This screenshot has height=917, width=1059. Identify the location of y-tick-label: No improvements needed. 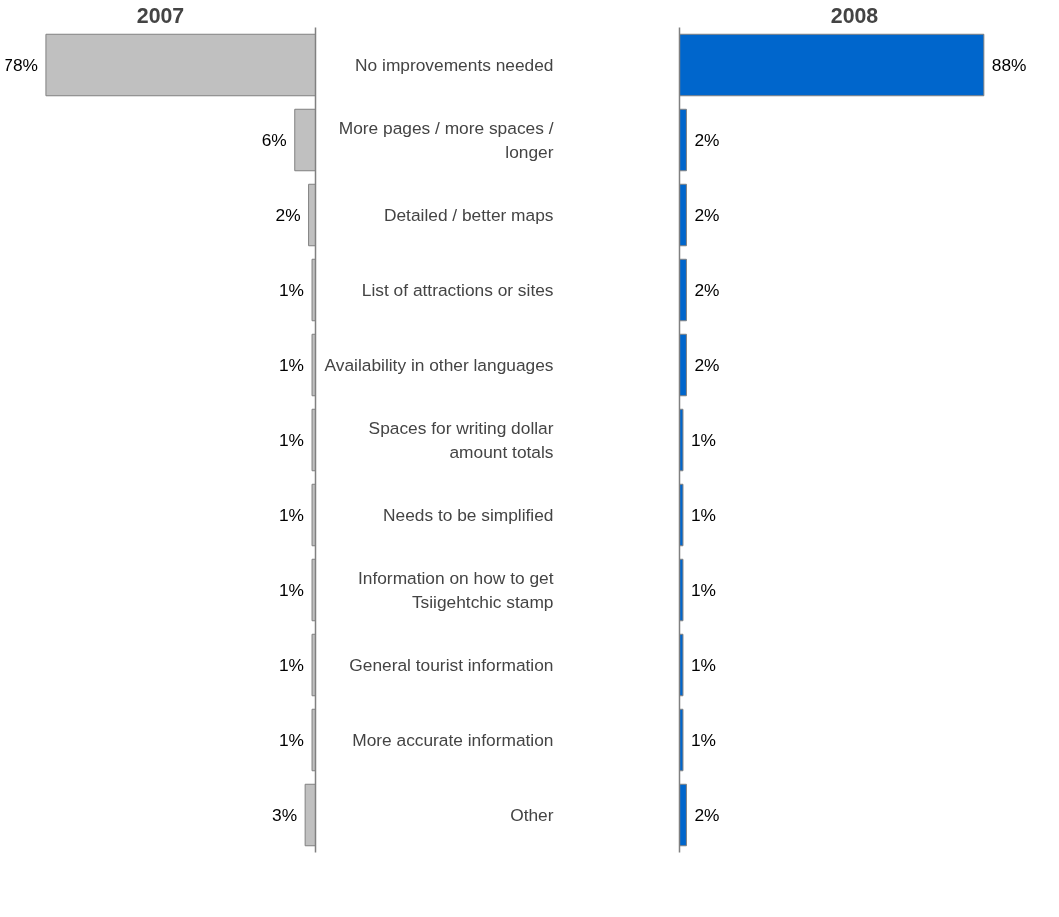
(454, 65).